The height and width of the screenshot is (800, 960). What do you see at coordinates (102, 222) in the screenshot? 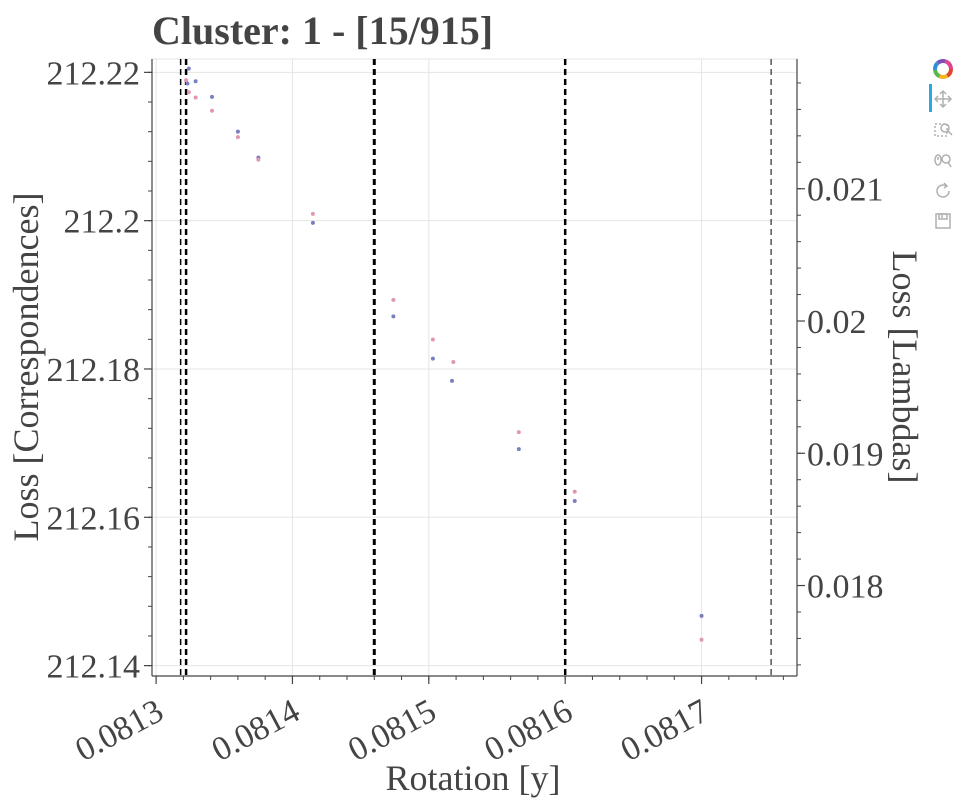
I see `y-tick-label: 212.2` at bounding box center [102, 222].